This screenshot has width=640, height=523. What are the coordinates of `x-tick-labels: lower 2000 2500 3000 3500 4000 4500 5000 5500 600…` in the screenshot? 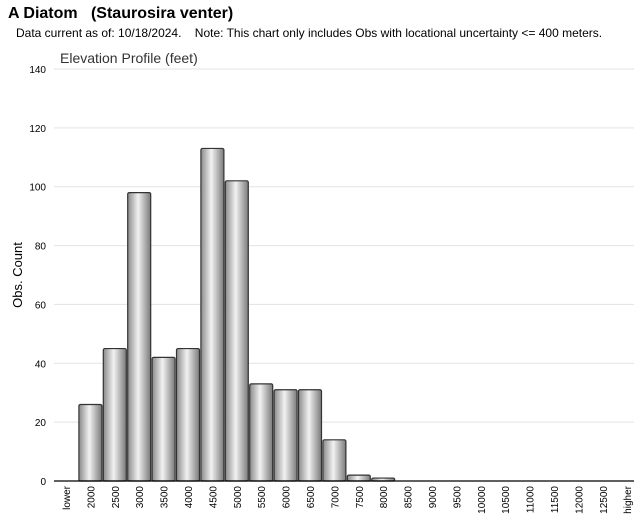 It's located at (348, 499).